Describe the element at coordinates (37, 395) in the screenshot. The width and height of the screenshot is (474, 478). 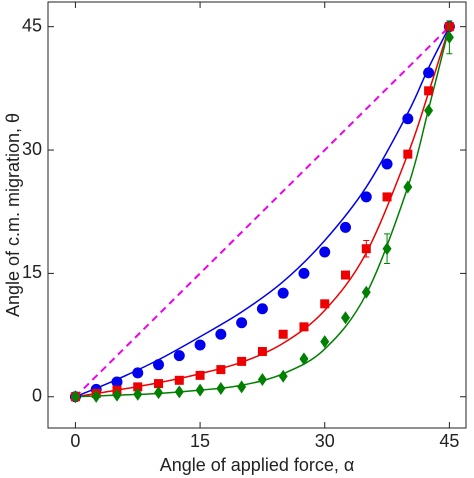
I see `y-tick-label: 0` at that location.